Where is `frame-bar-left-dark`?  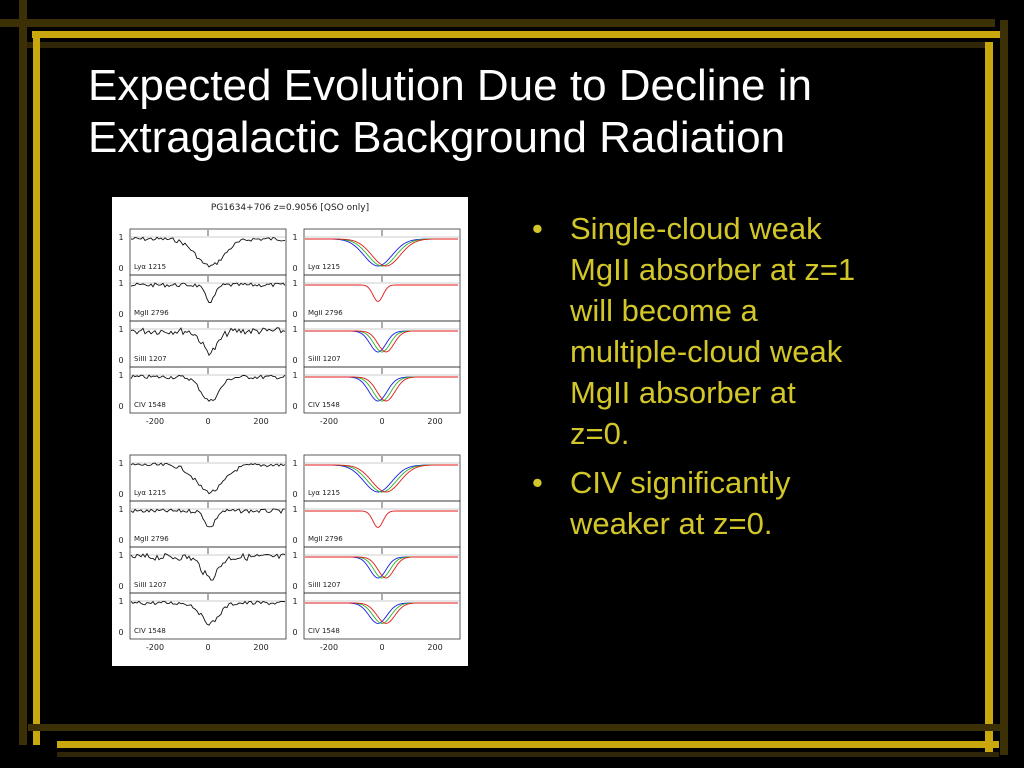
frame-bar-left-dark is located at coordinates (23, 372).